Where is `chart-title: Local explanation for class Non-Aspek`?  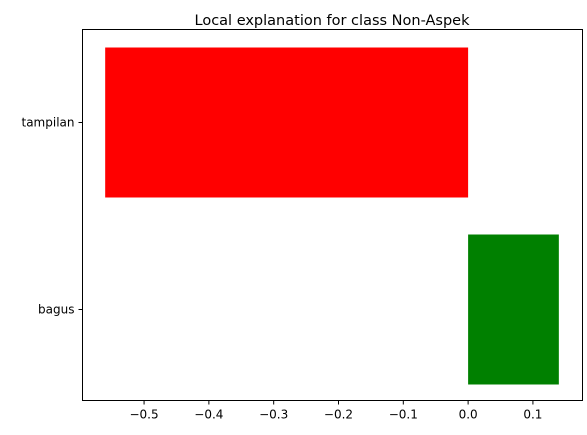
chart-title: Local explanation for class Non-Aspek is located at coordinates (333, 21).